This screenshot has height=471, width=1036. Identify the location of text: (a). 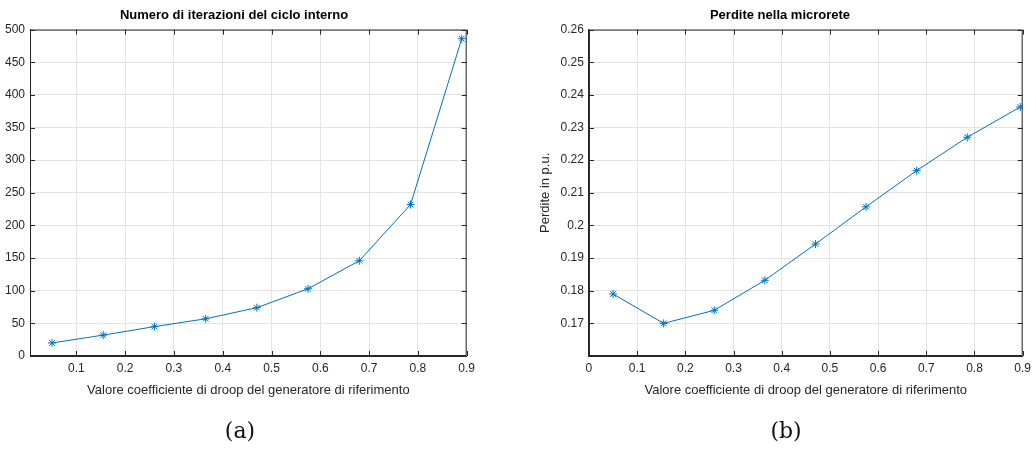
(240, 430).